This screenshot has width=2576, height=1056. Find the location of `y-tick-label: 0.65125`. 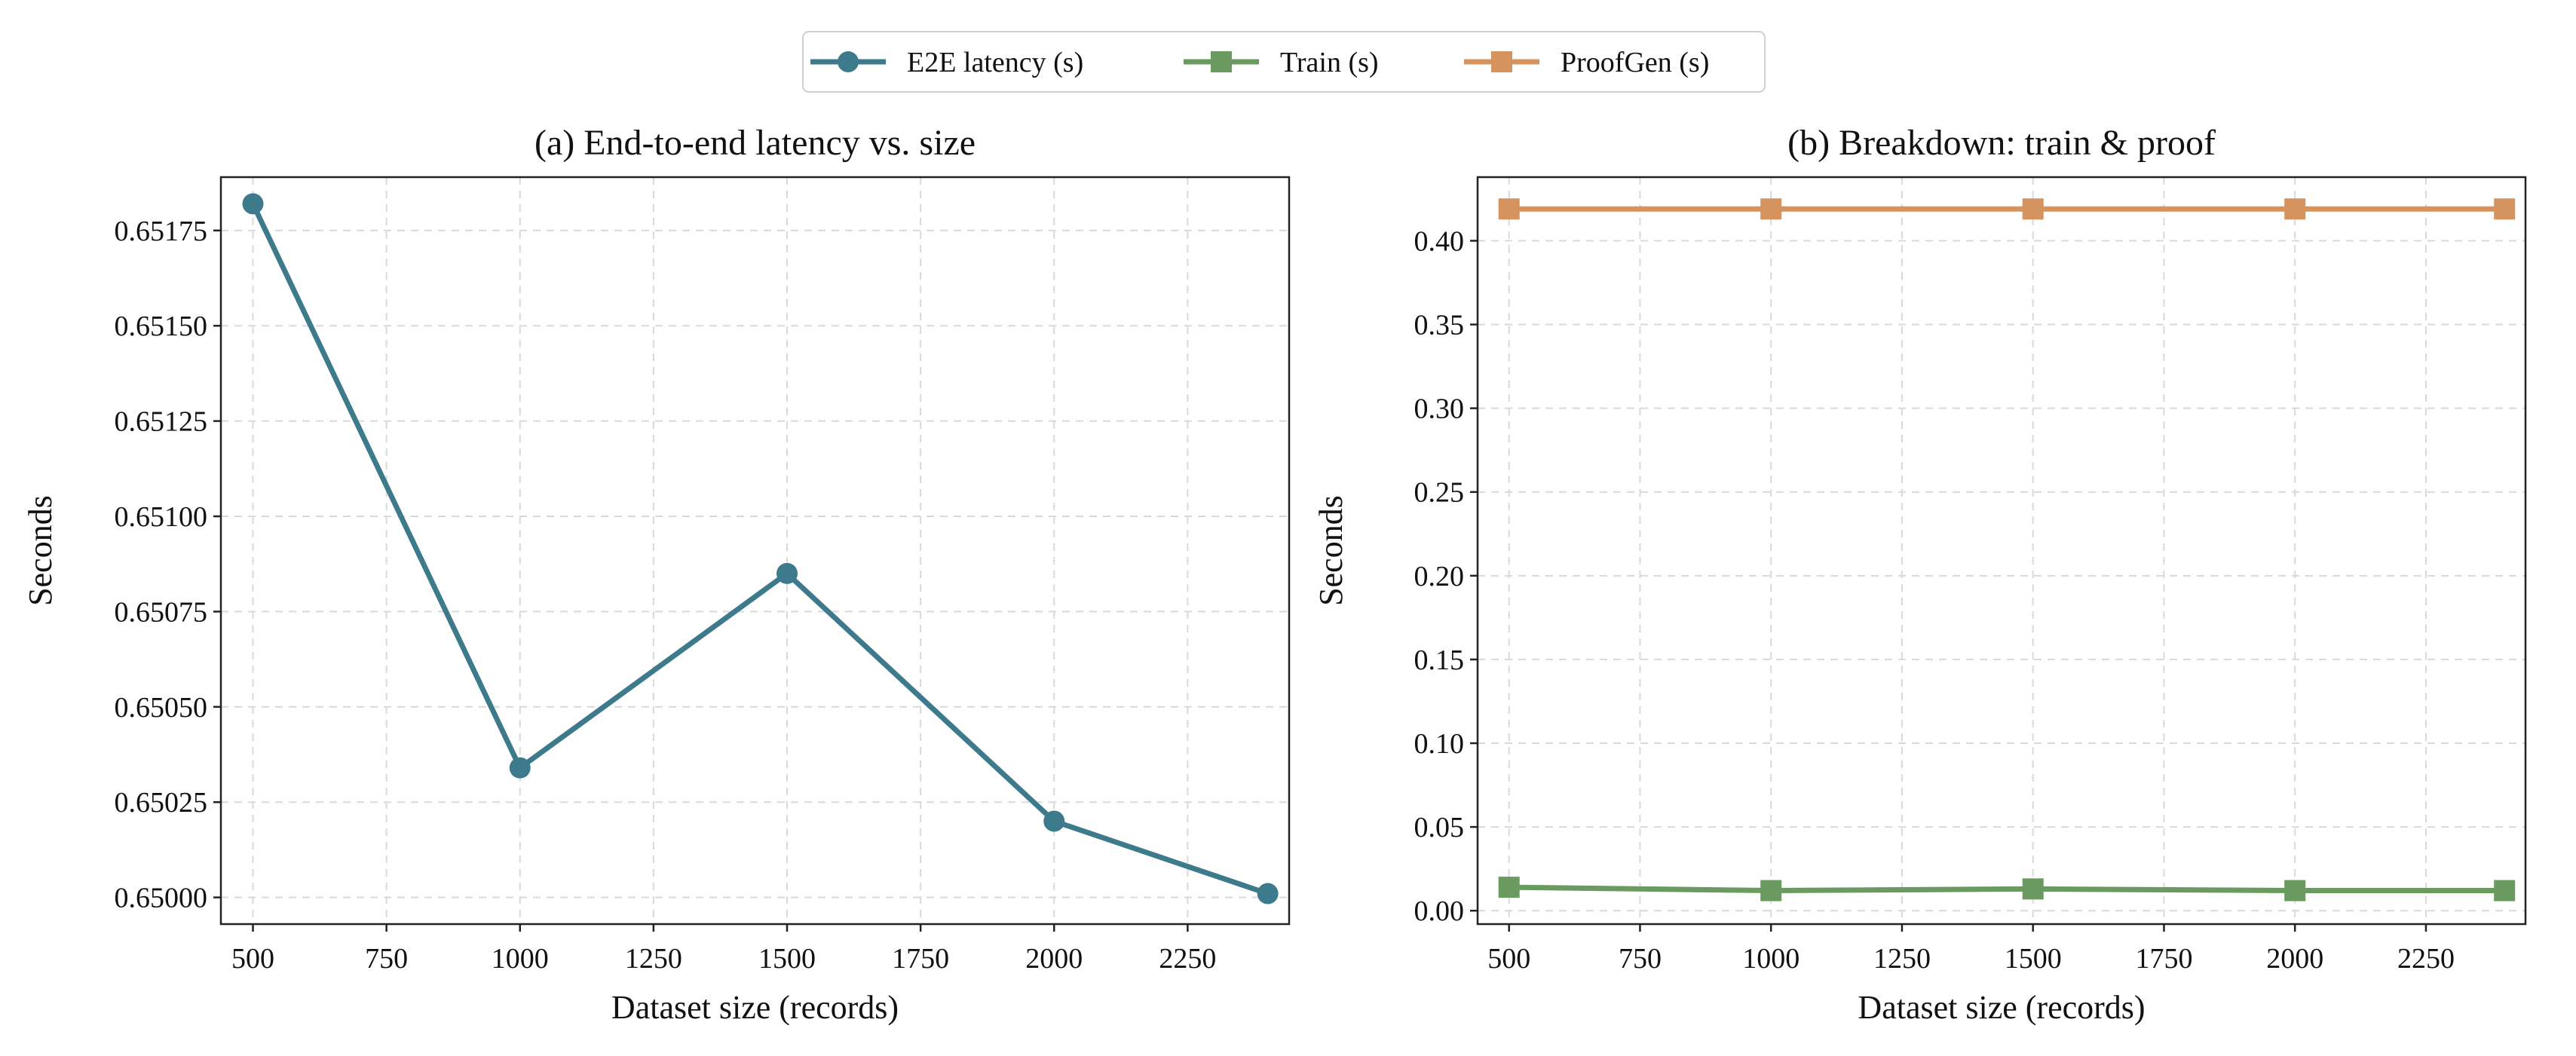

y-tick-label: 0.65125 is located at coordinates (161, 422).